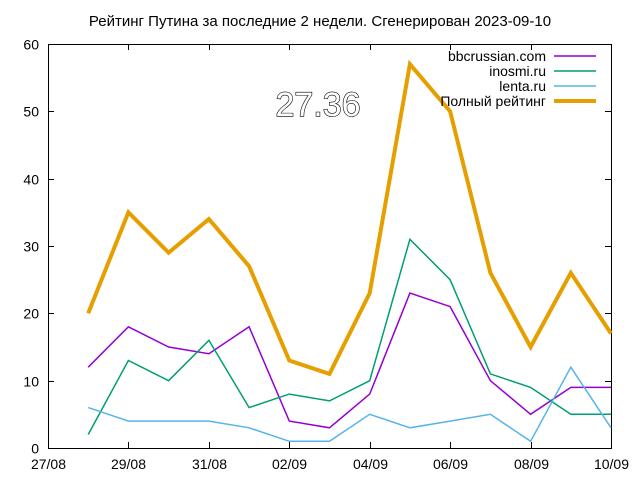 This screenshot has height=480, width=640. What do you see at coordinates (317, 105) in the screenshot?
I see `overlay-value: 27.36` at bounding box center [317, 105].